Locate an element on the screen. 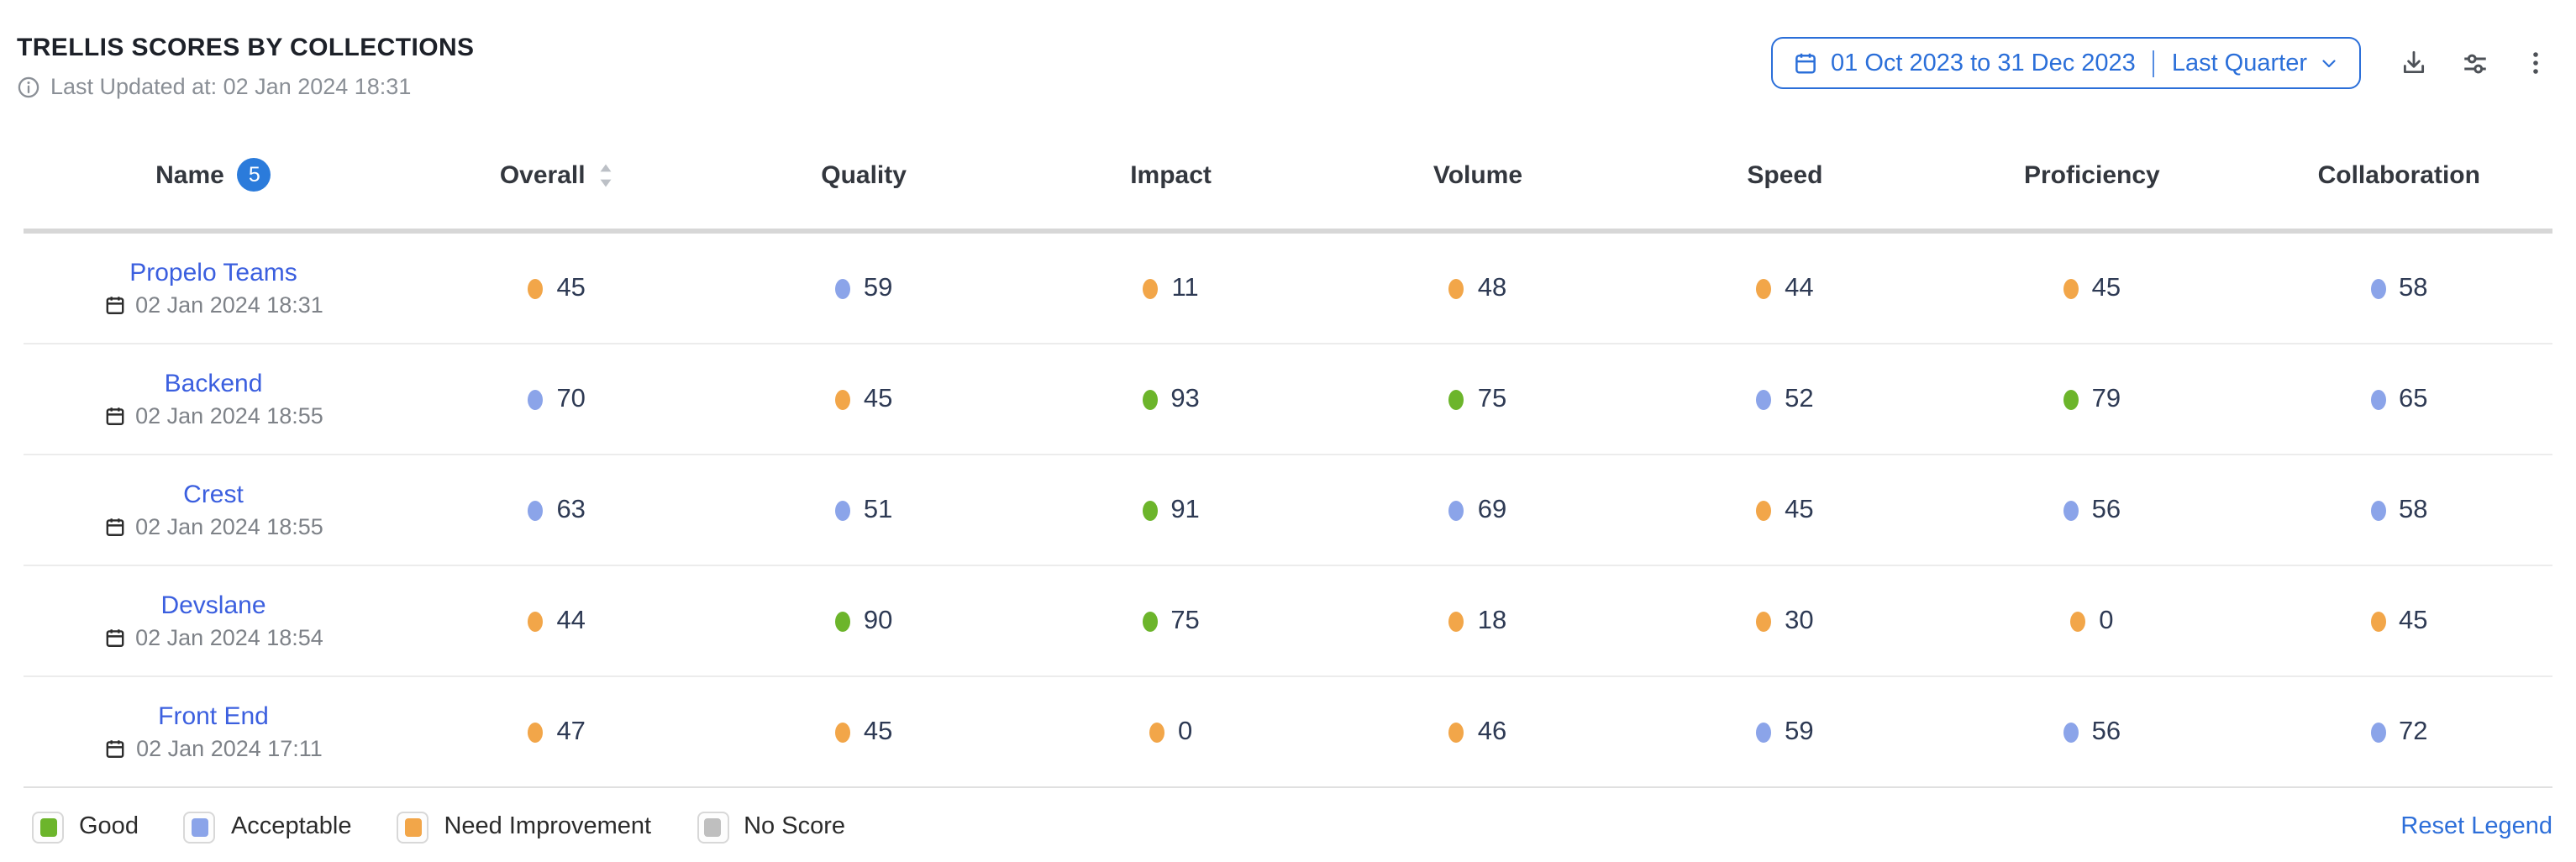  legend-item-acceptable: Acceptable is located at coordinates (267, 827).